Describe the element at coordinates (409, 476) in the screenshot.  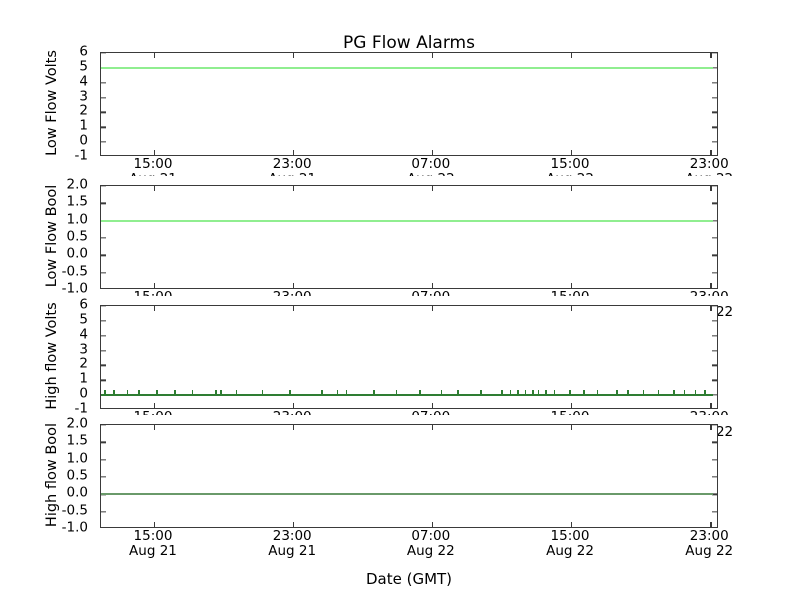
I see `plot-area-high-flow-bool` at that location.